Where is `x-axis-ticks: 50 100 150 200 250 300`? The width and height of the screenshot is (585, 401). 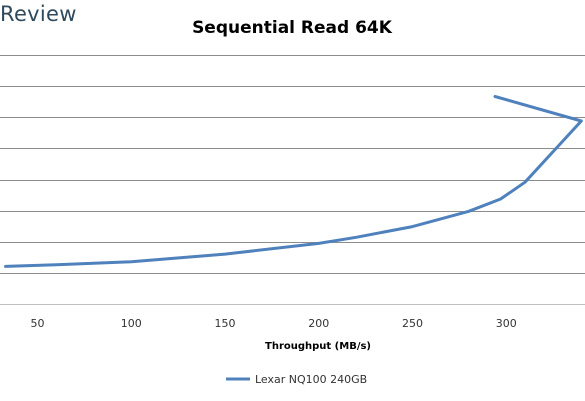 x-axis-ticks: 50 100 150 200 250 300 is located at coordinates (274, 323).